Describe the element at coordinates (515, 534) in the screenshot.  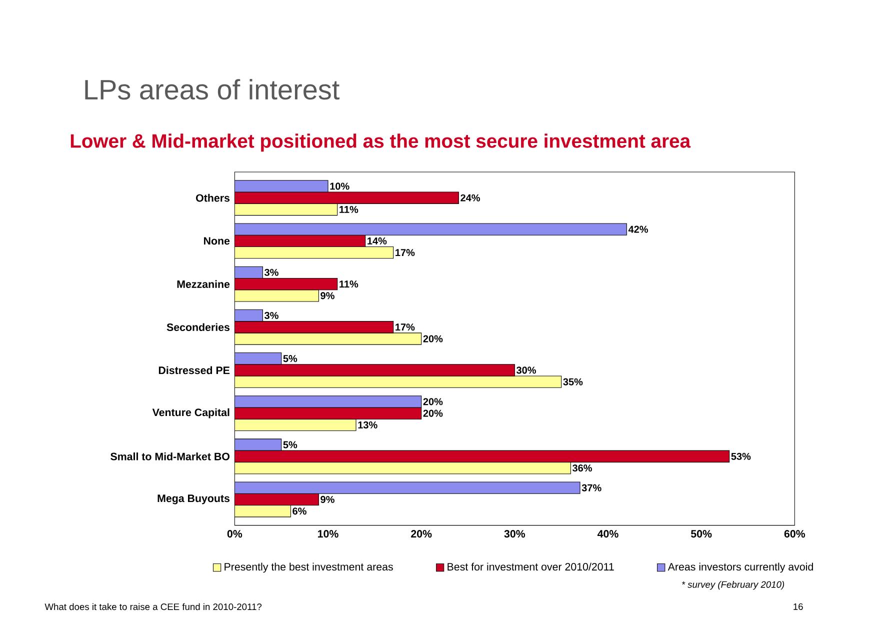
I see `x-tick-label: 30%` at that location.